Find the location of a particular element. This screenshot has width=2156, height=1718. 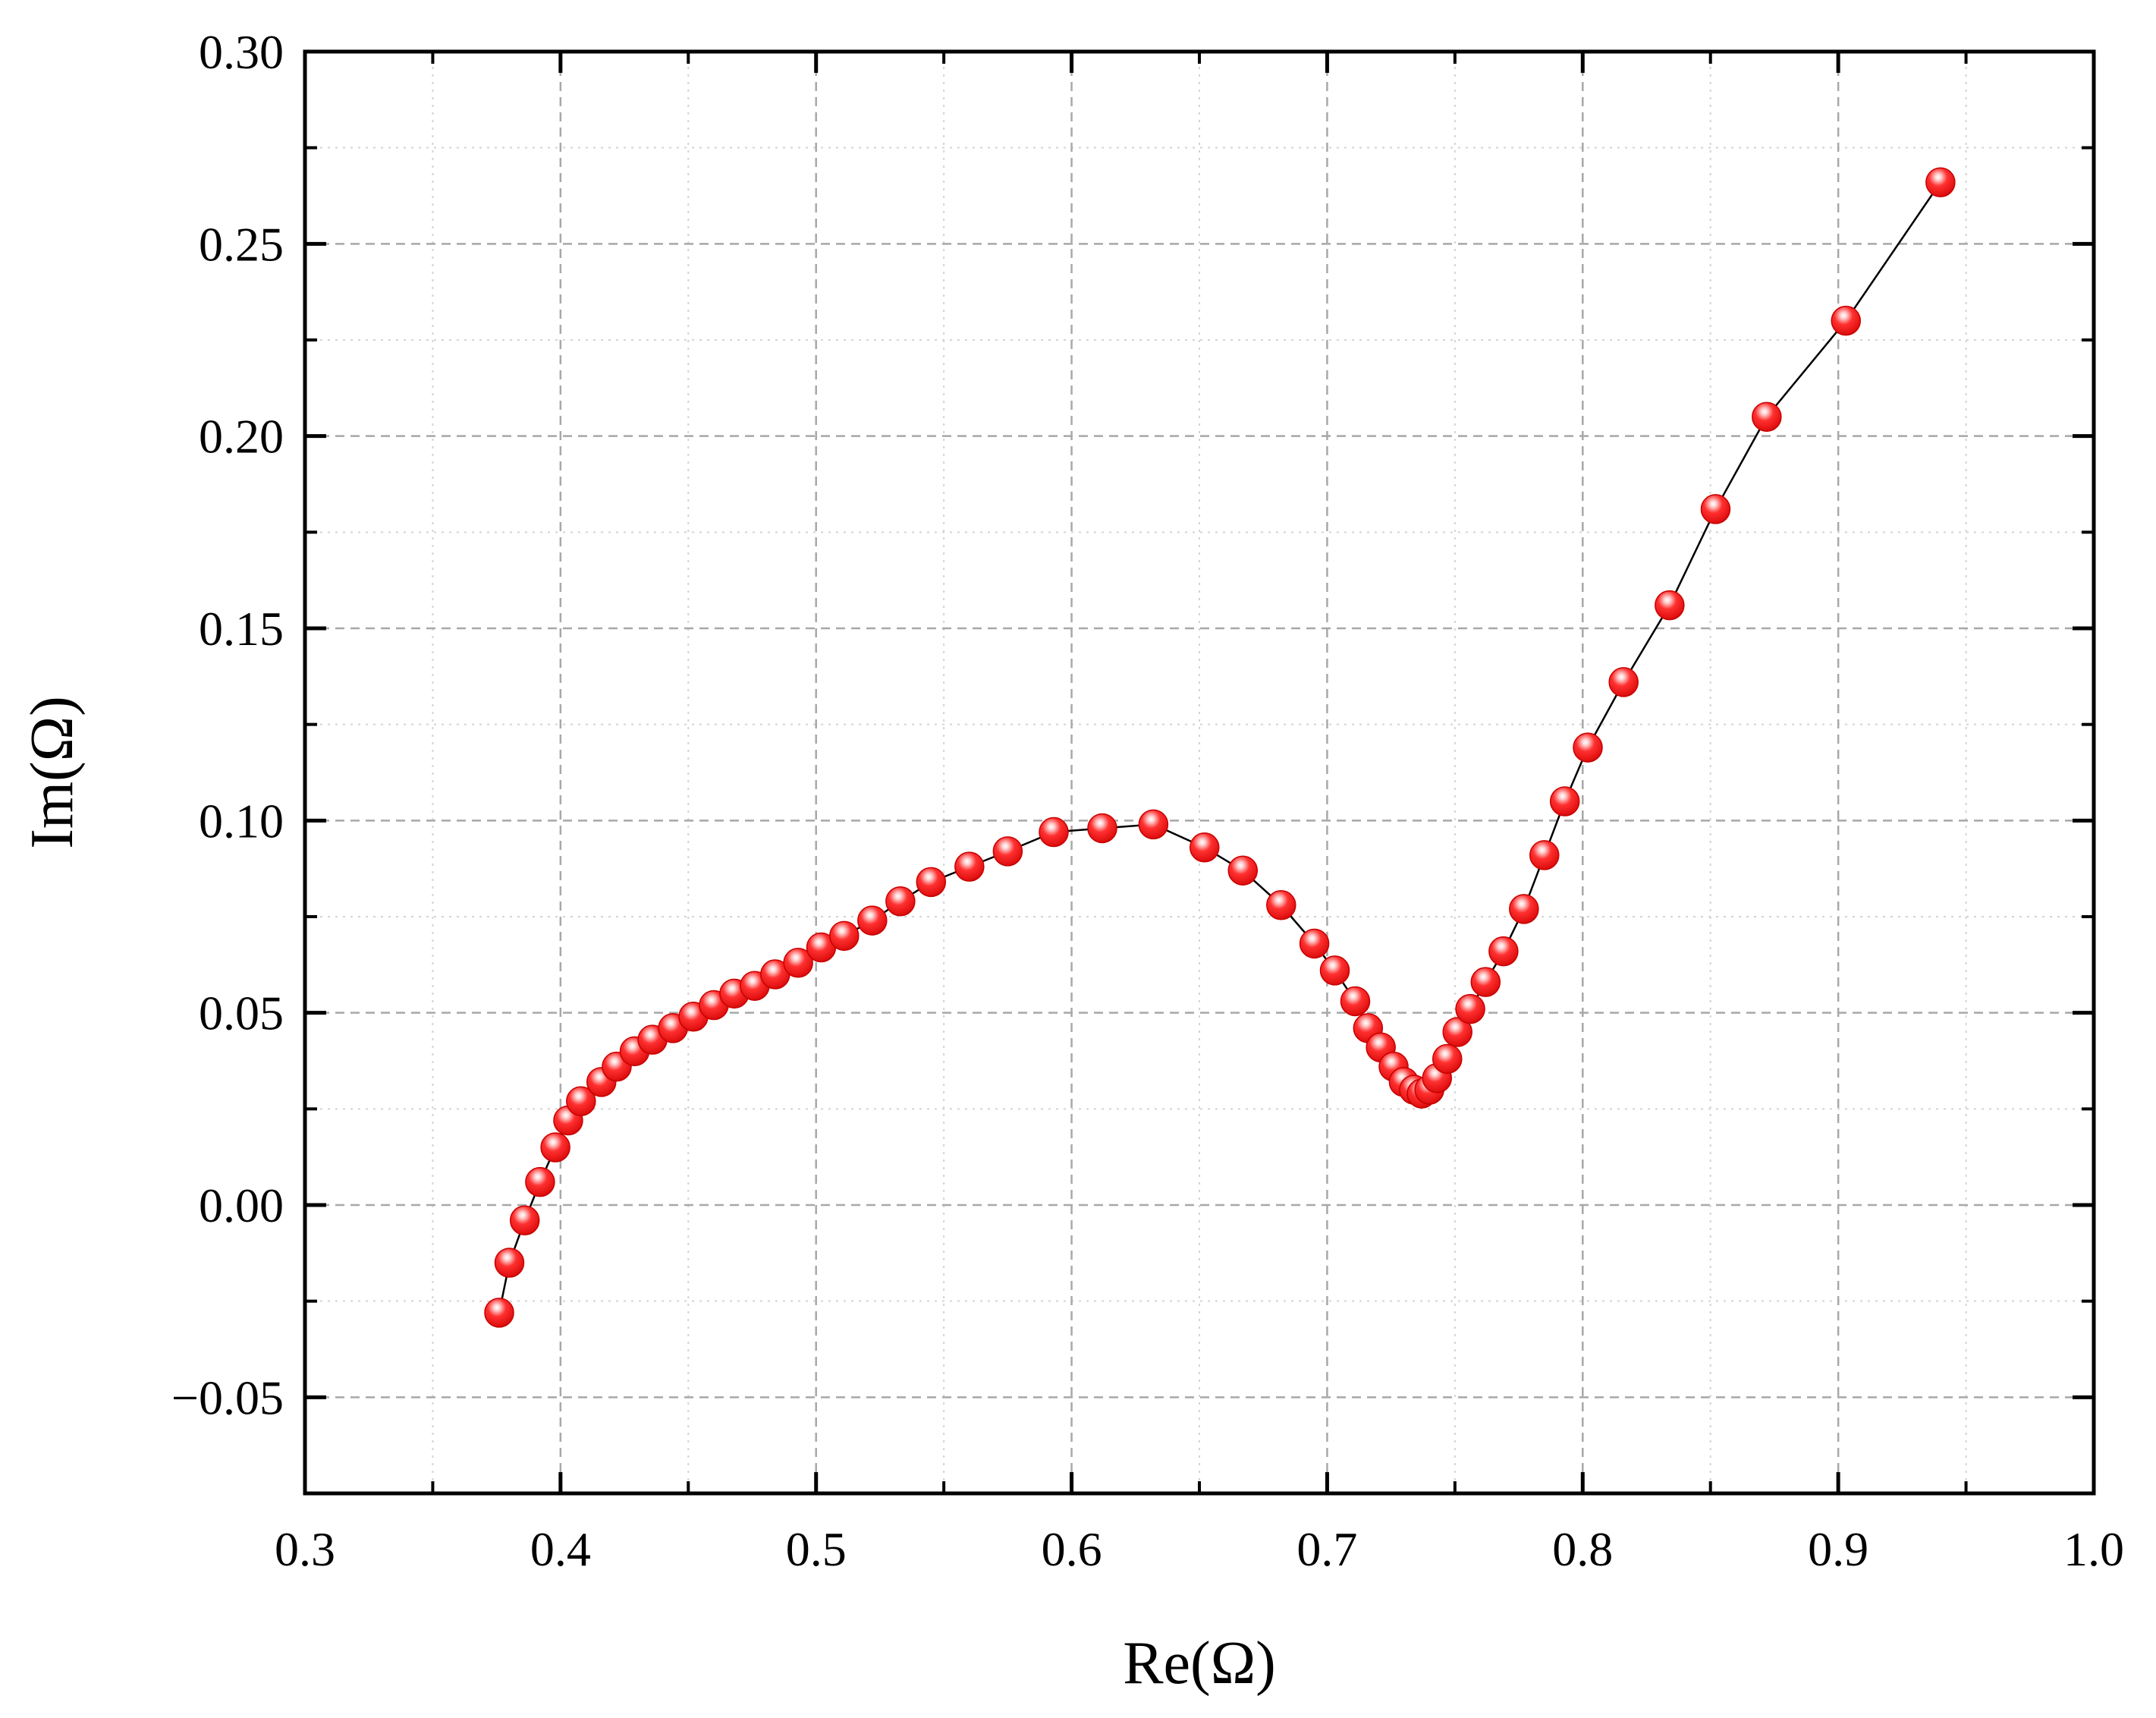

y-tick-label: 0.10 is located at coordinates (241, 821).